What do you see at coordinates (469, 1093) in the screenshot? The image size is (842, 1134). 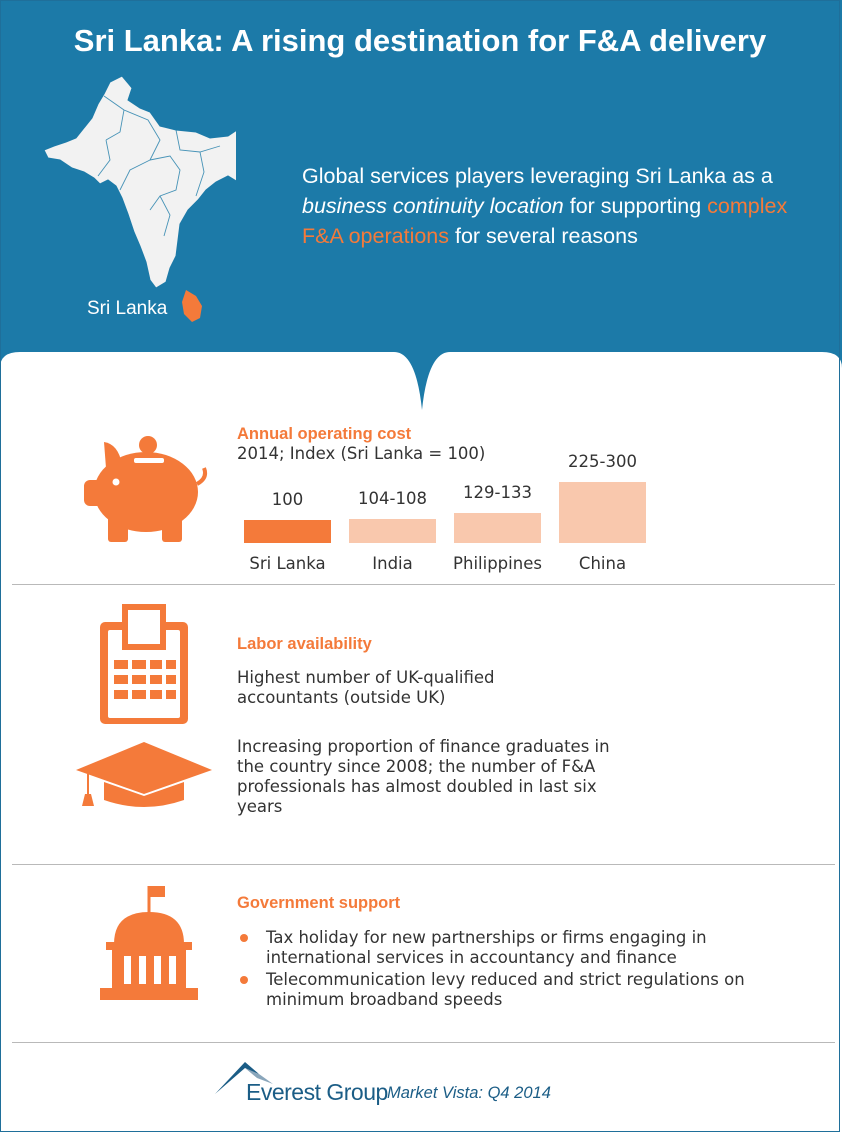 I see `source-label: Market Vista: Q4 2014` at bounding box center [469, 1093].